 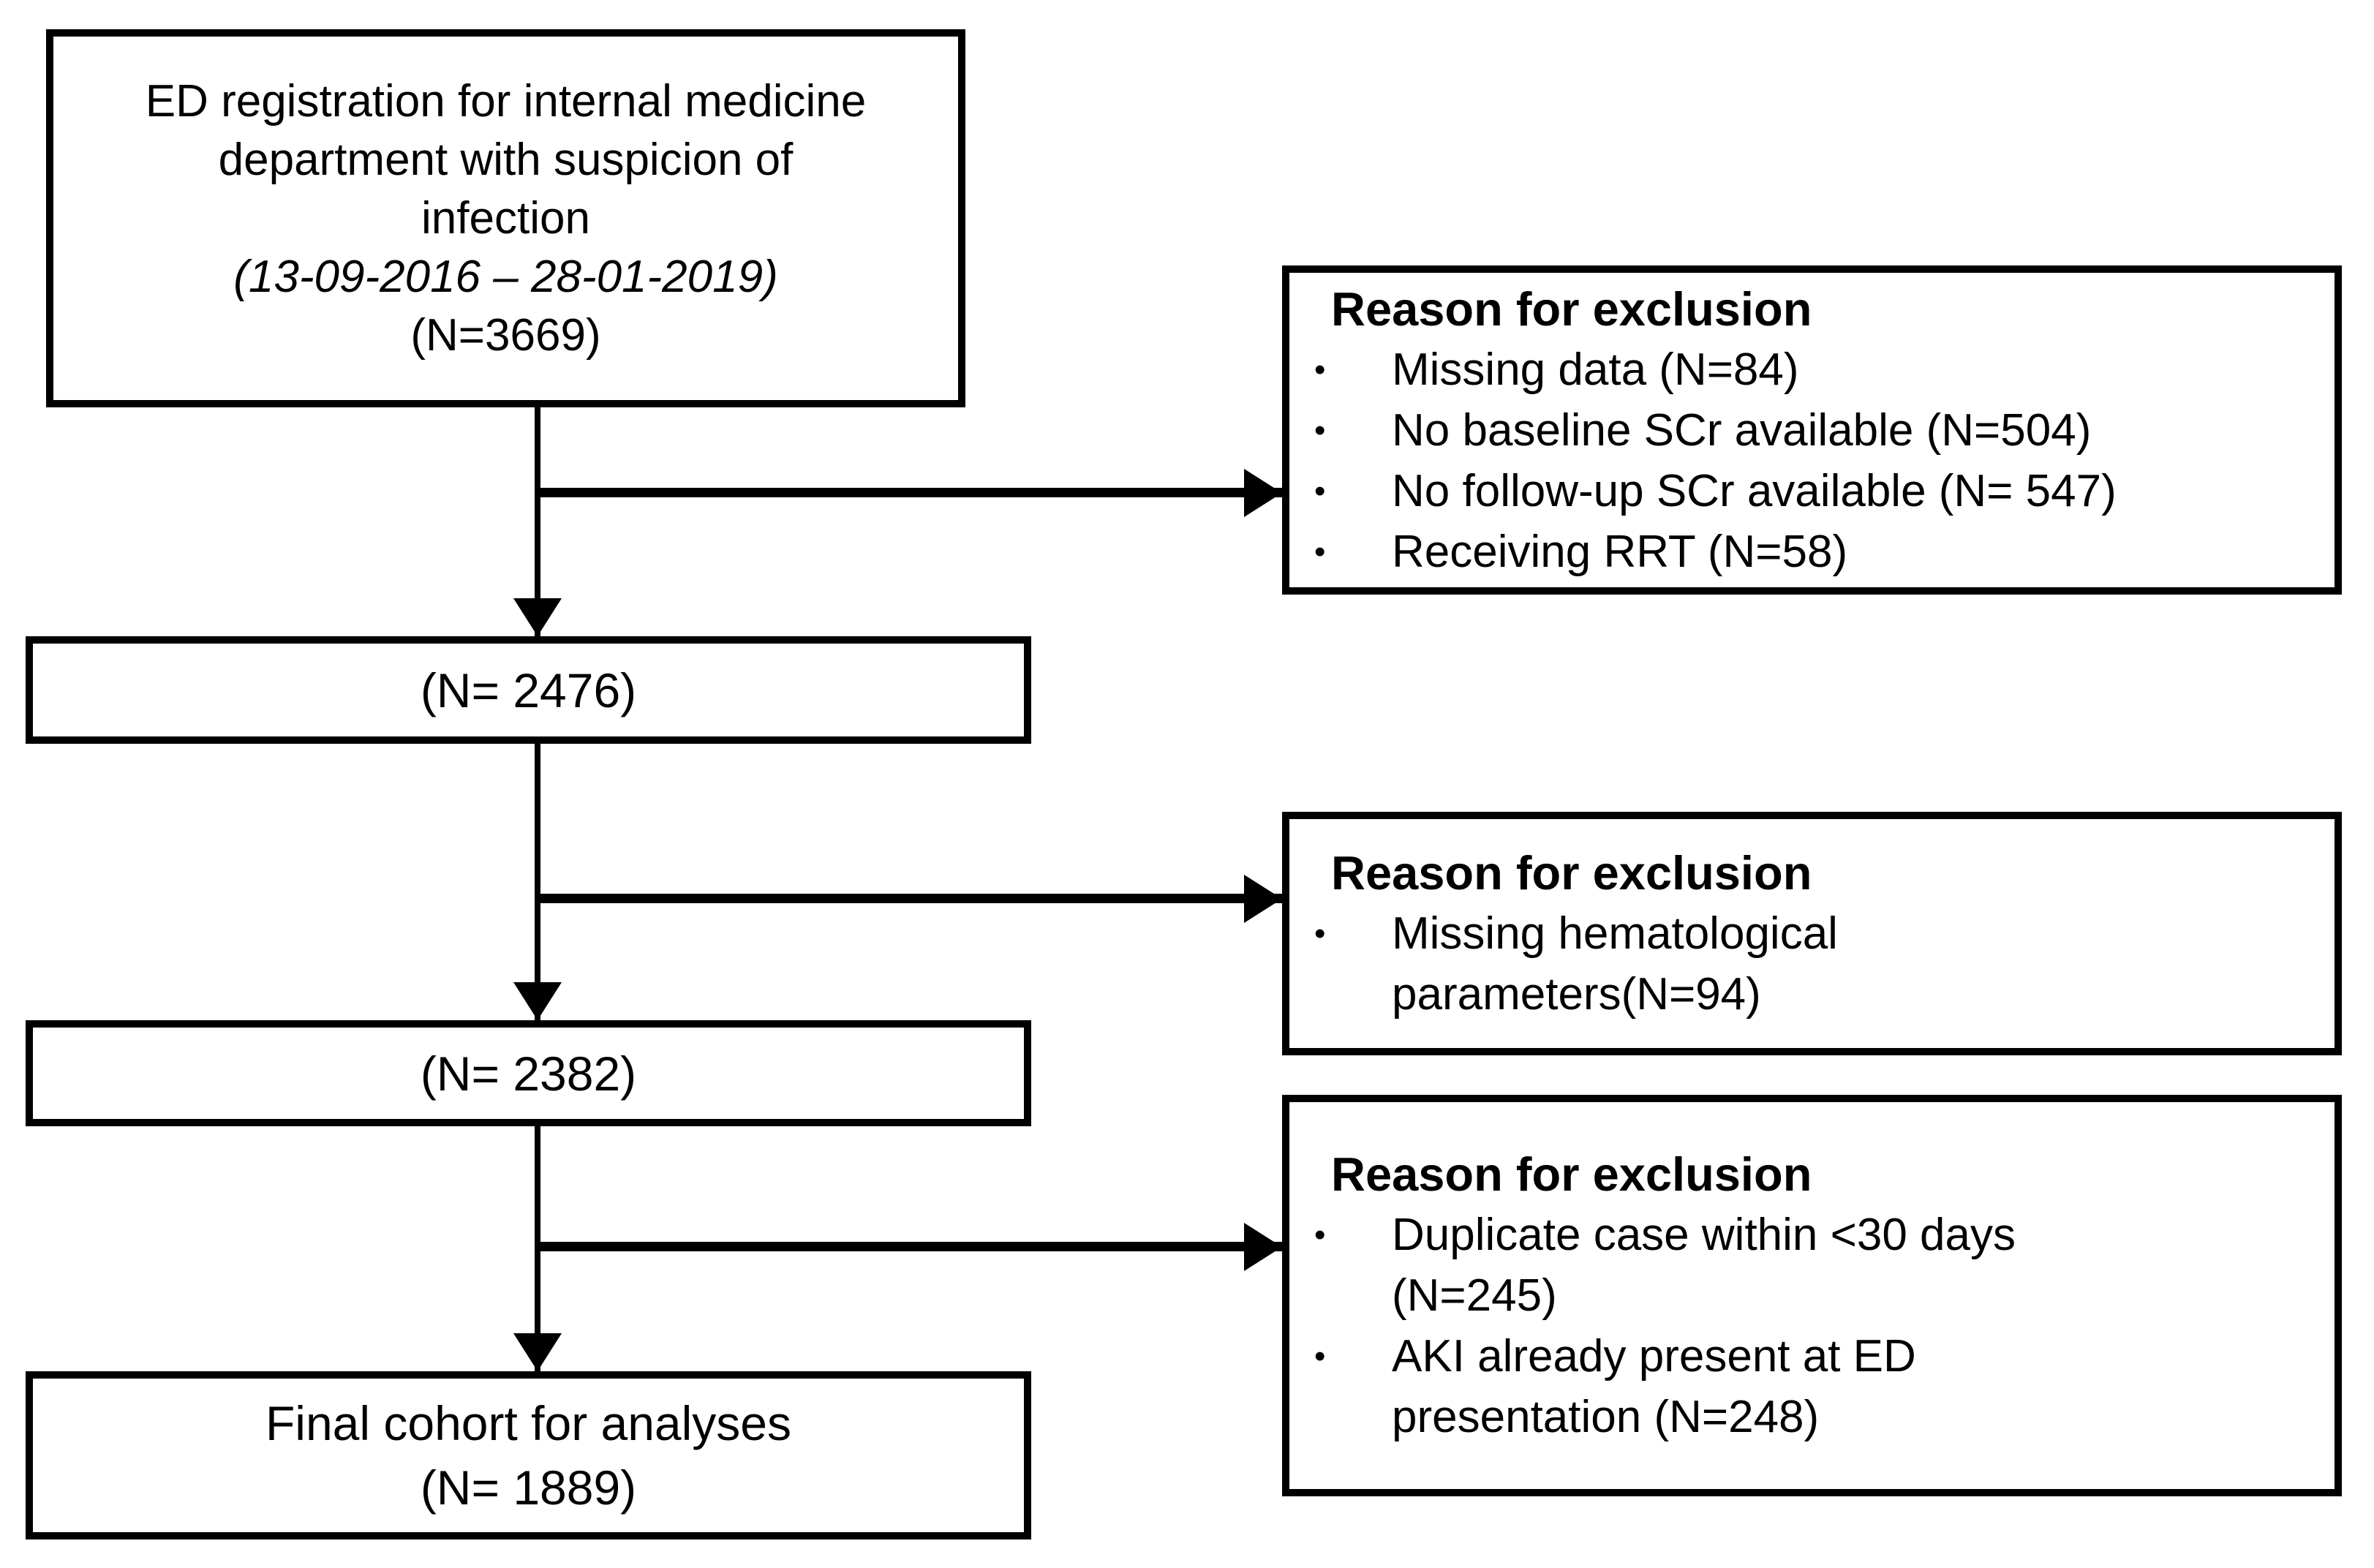 What do you see at coordinates (1812, 369) in the screenshot?
I see `exclusion-1-item-row: • Missing data (N=84)` at bounding box center [1812, 369].